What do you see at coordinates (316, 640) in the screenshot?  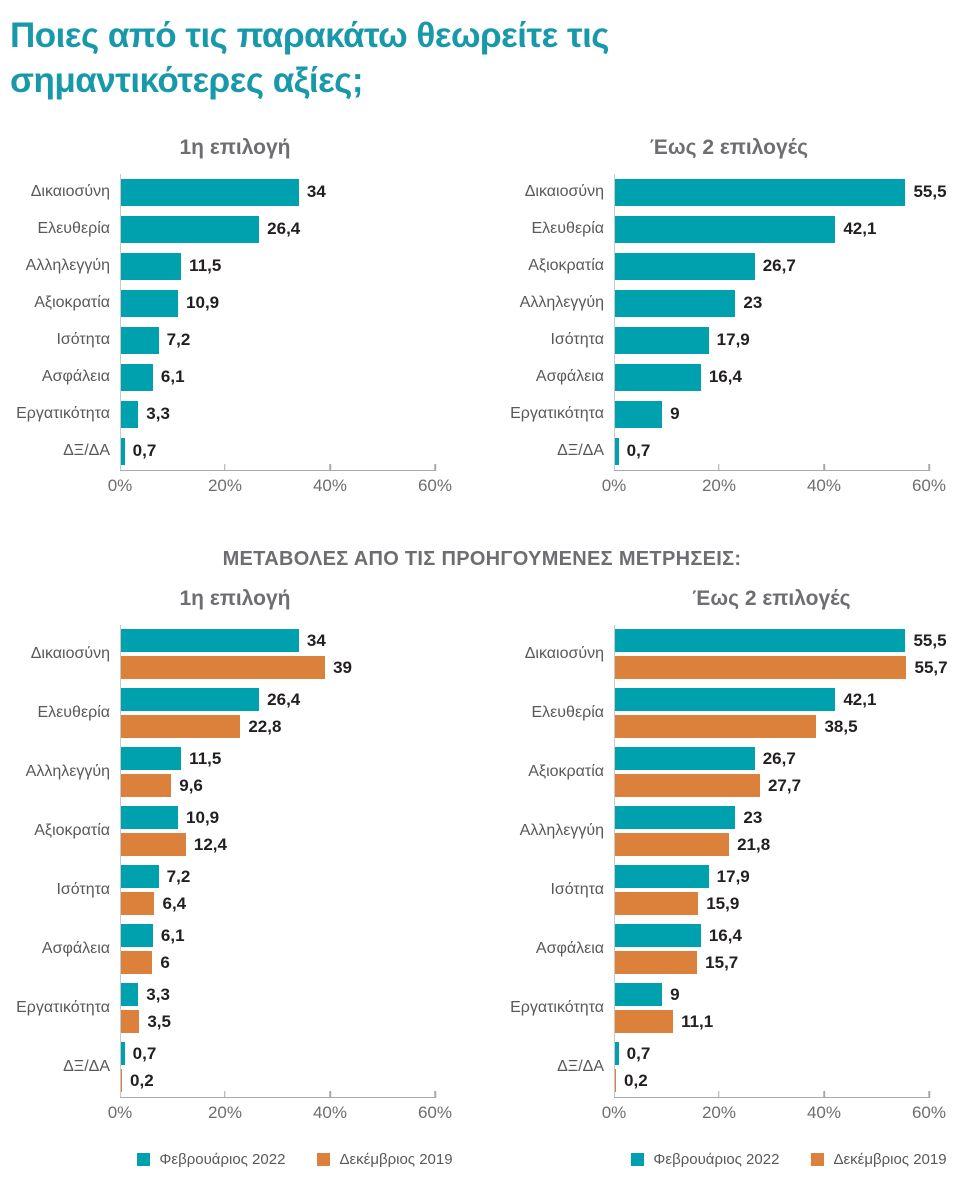 I see `value-label: 34` at bounding box center [316, 640].